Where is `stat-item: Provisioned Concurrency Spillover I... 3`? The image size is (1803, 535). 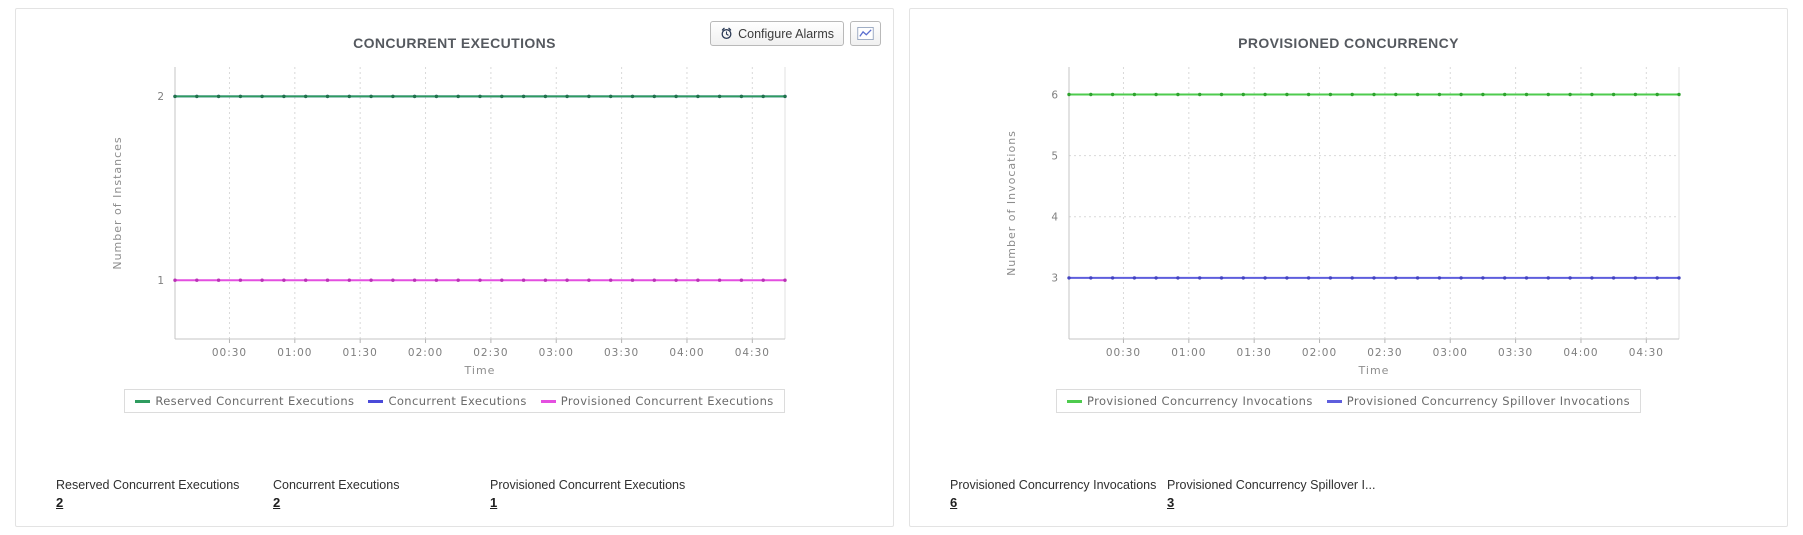
stat-item: Provisioned Concurrency Spillover I... 3 is located at coordinates (1275, 494).